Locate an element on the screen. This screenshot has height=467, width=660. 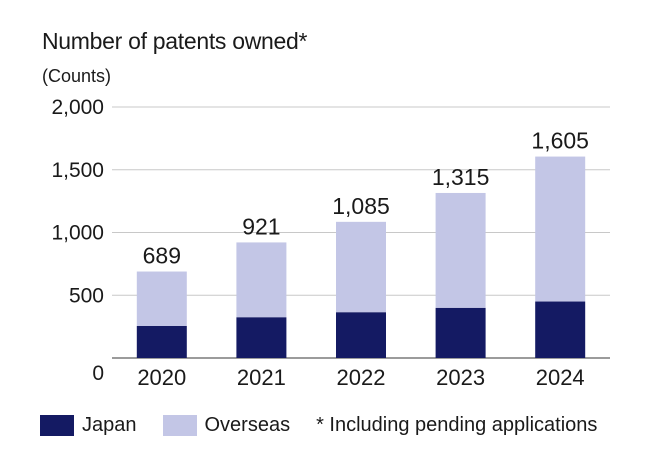
bar-overseas-2021 is located at coordinates (261, 280).